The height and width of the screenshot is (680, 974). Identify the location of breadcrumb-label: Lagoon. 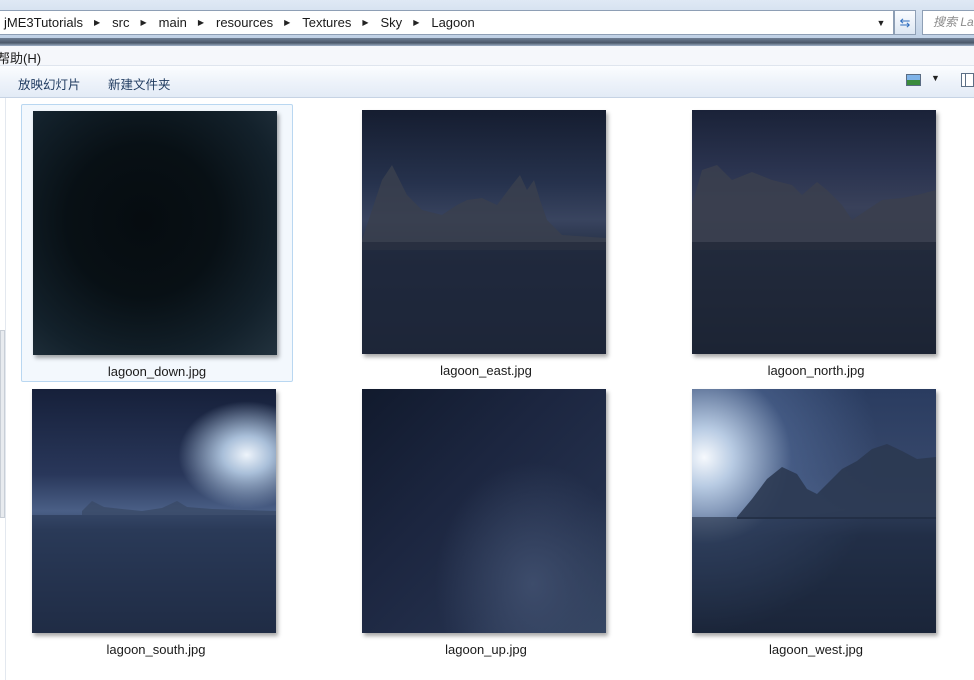
(453, 22).